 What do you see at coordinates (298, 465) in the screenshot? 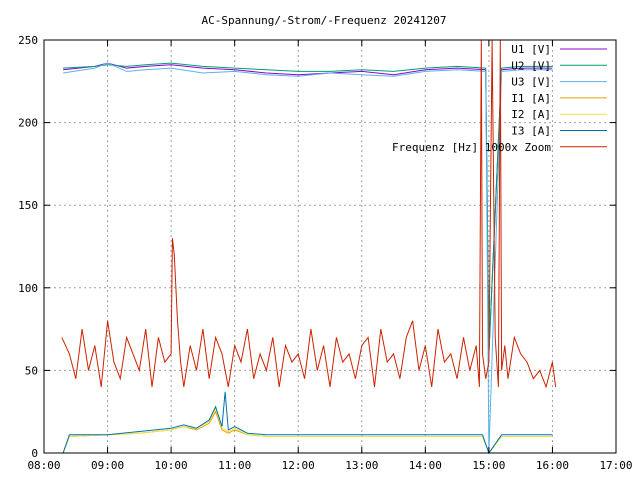
I see `x-tick-label: 12:00` at bounding box center [298, 465].